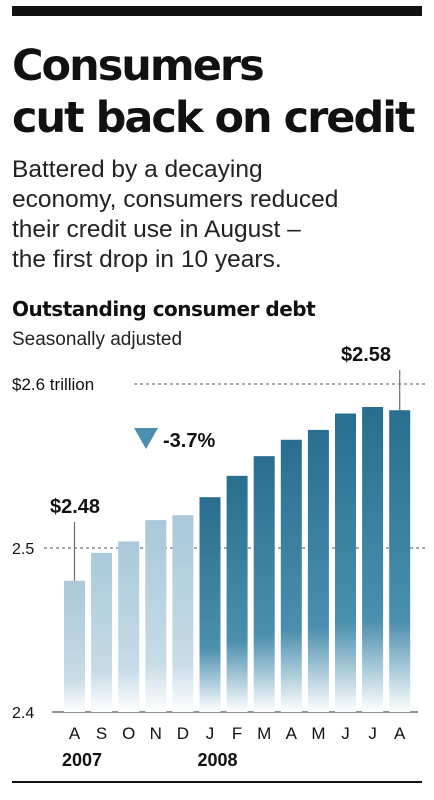 This screenshot has height=800, width=434. What do you see at coordinates (23, 713) in the screenshot?
I see `y-tick-label: 2.4` at bounding box center [23, 713].